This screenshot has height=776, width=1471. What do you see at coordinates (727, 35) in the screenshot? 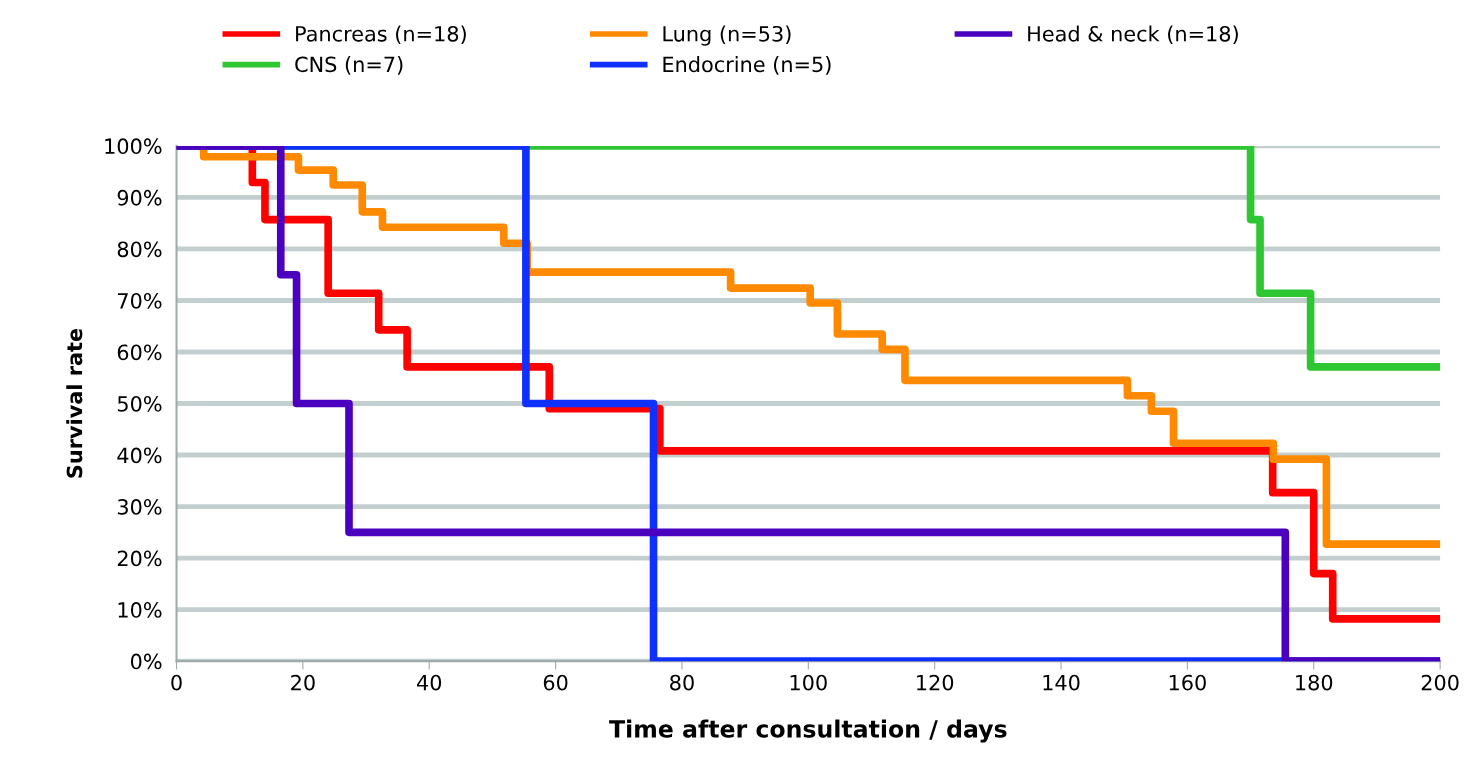
I see `legend-label: Lung (n=53)` at bounding box center [727, 35].